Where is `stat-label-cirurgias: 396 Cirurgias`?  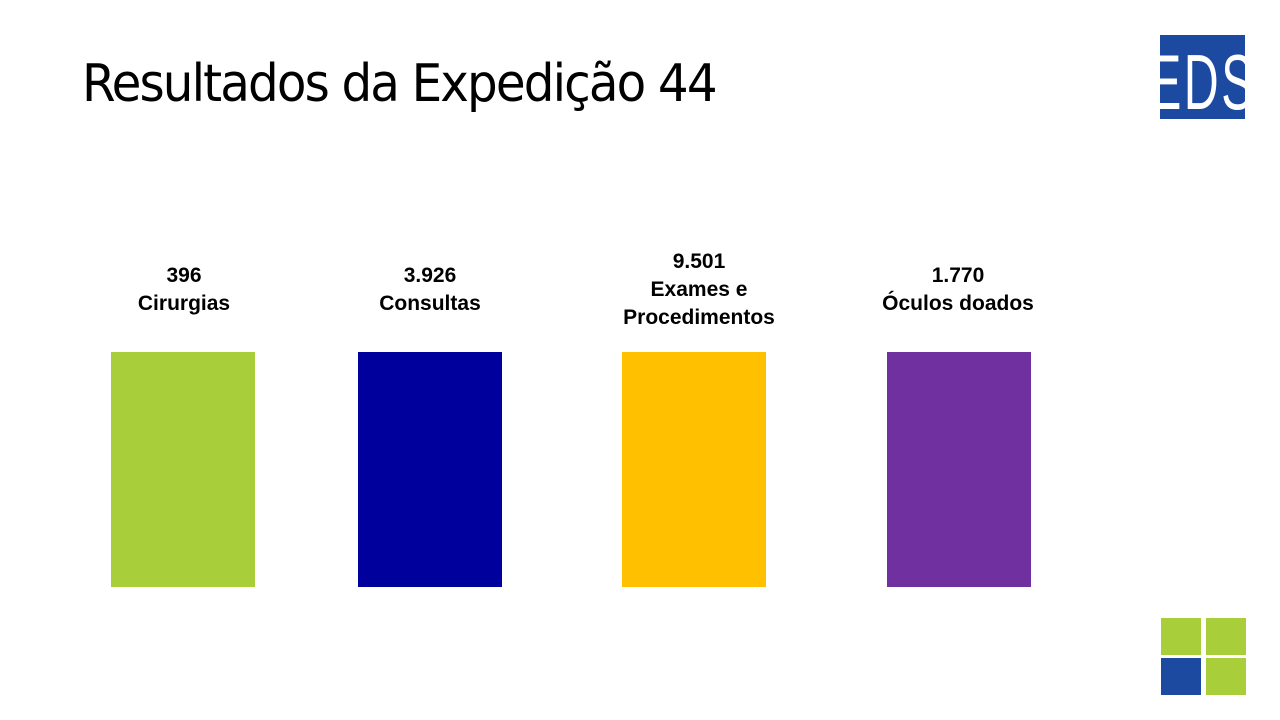 stat-label-cirurgias: 396 Cirurgias is located at coordinates (184, 290).